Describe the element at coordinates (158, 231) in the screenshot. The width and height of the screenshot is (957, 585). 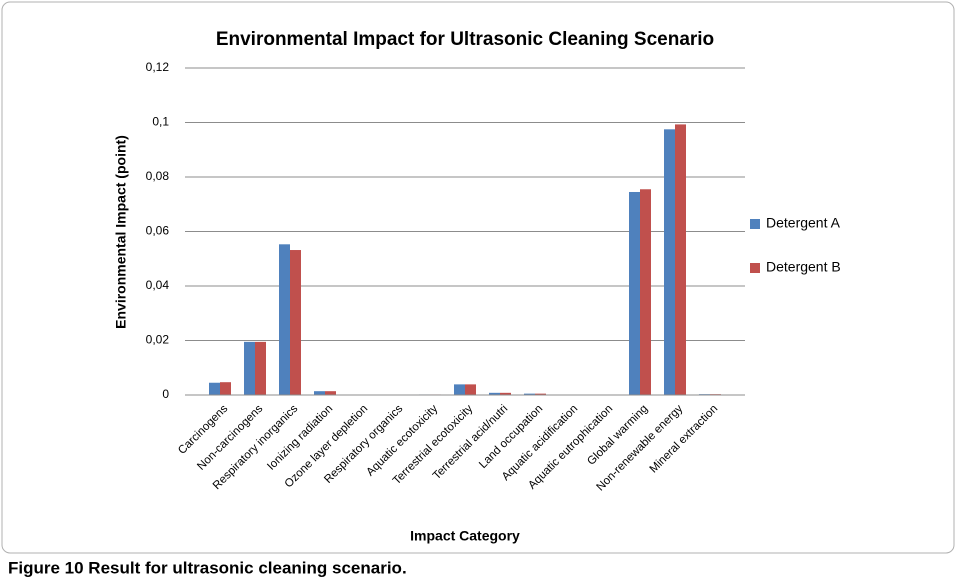
I see `y-tick-label: 0,06` at that location.